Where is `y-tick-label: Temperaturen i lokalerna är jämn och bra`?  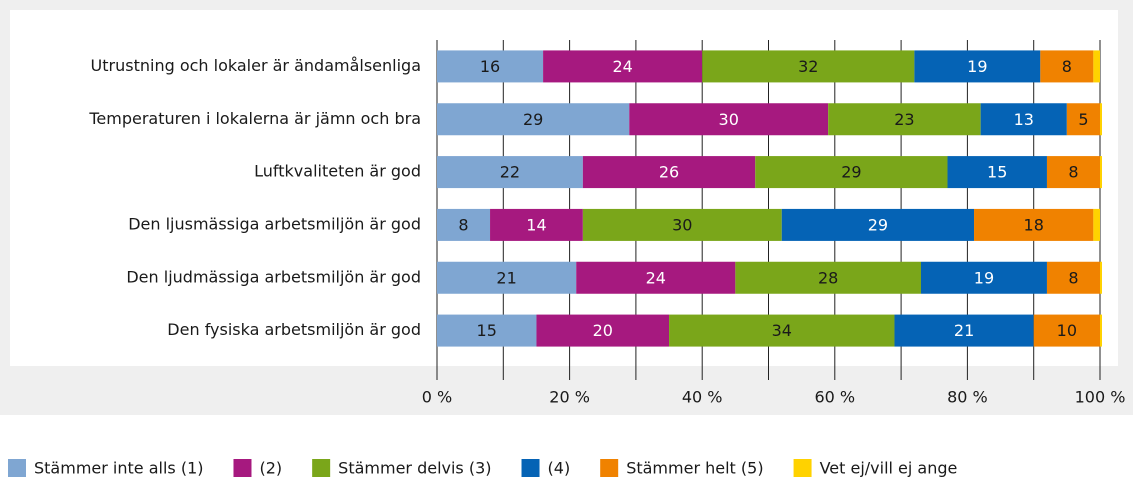 y-tick-label: Temperaturen i lokalerna är jämn och bra is located at coordinates (254, 118).